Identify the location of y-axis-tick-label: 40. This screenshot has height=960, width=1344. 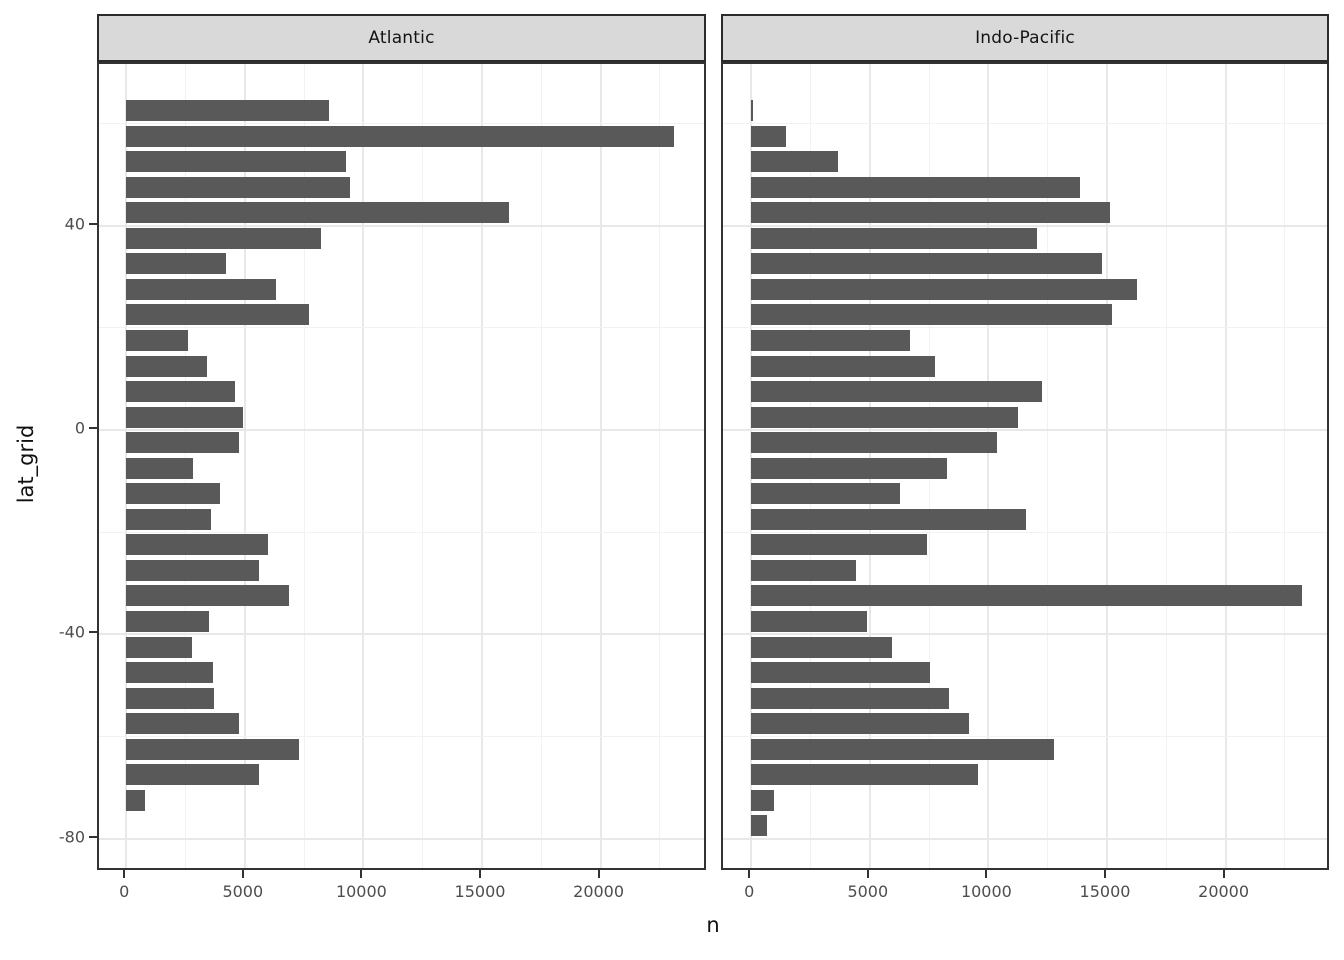
(74, 224).